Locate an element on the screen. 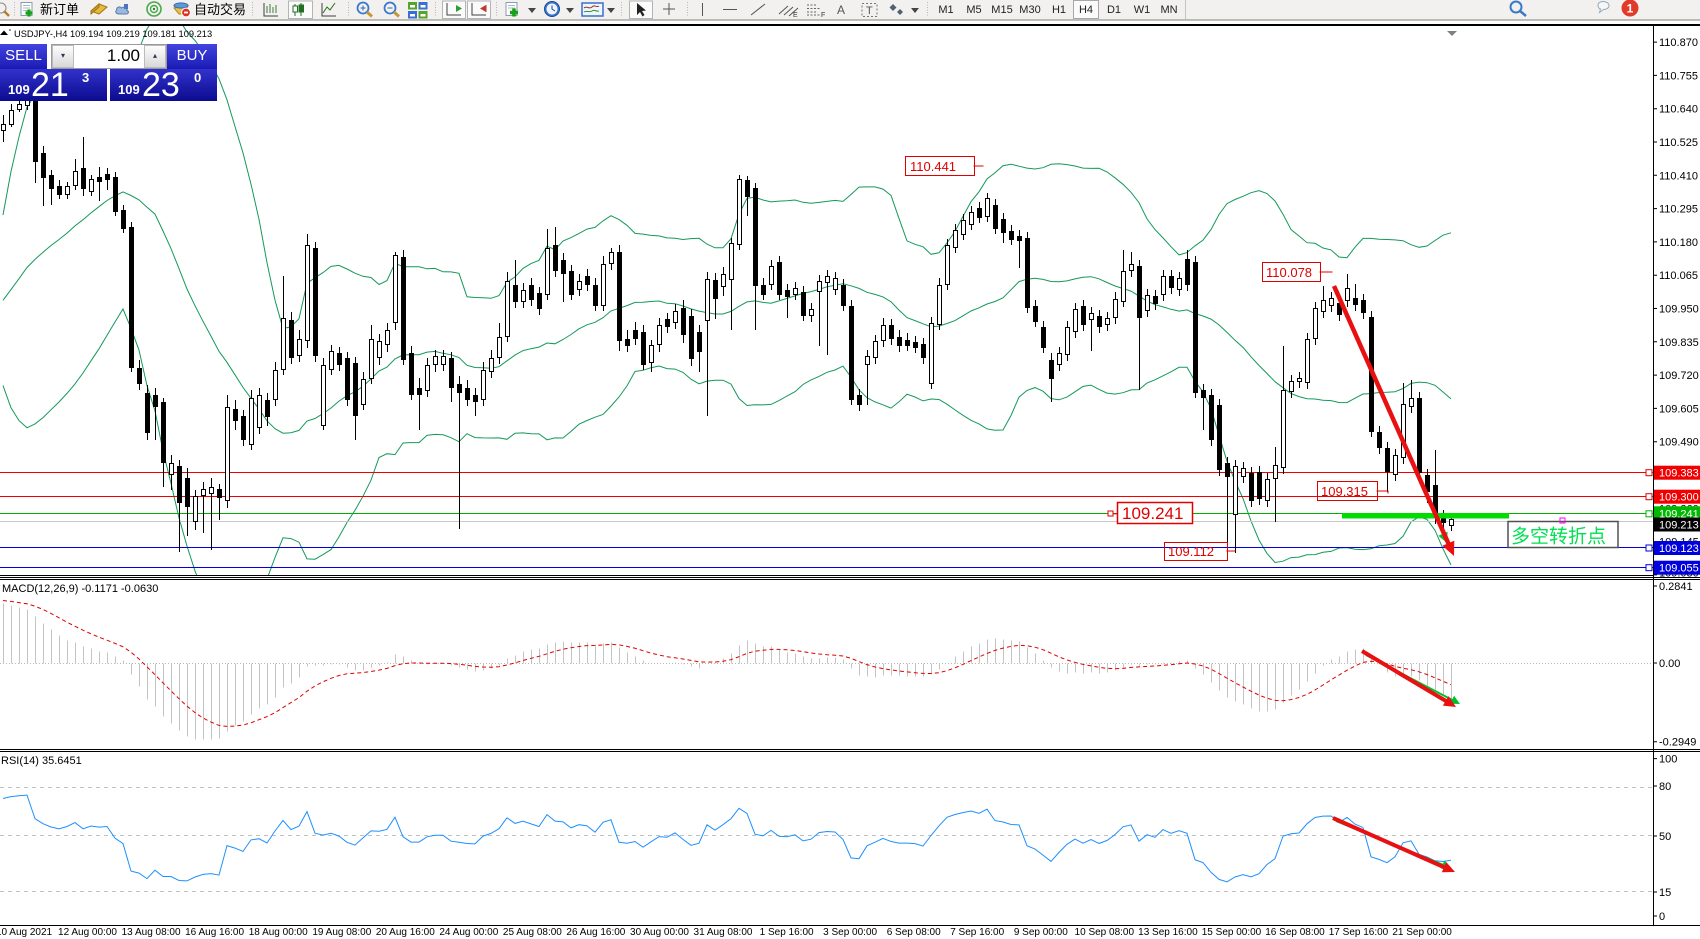  svg-text: 110.640 is located at coordinates (1678, 110).